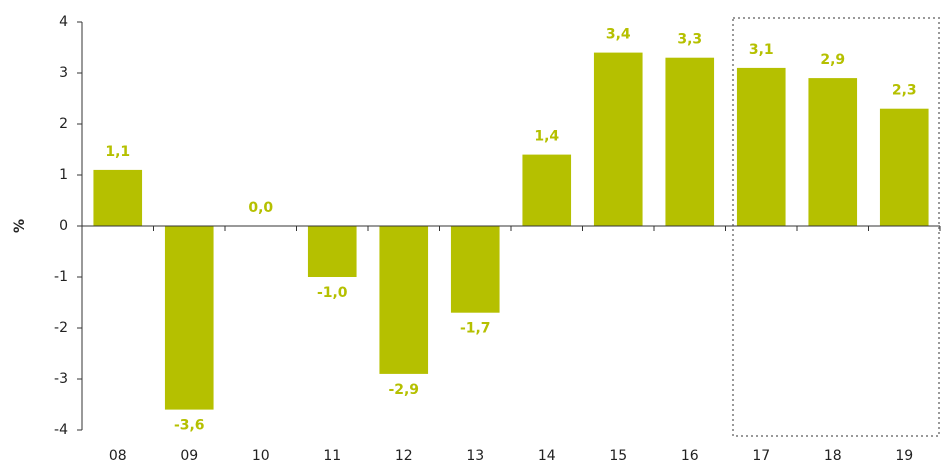  I want to click on x-tick-label: 08, so click(118, 456).